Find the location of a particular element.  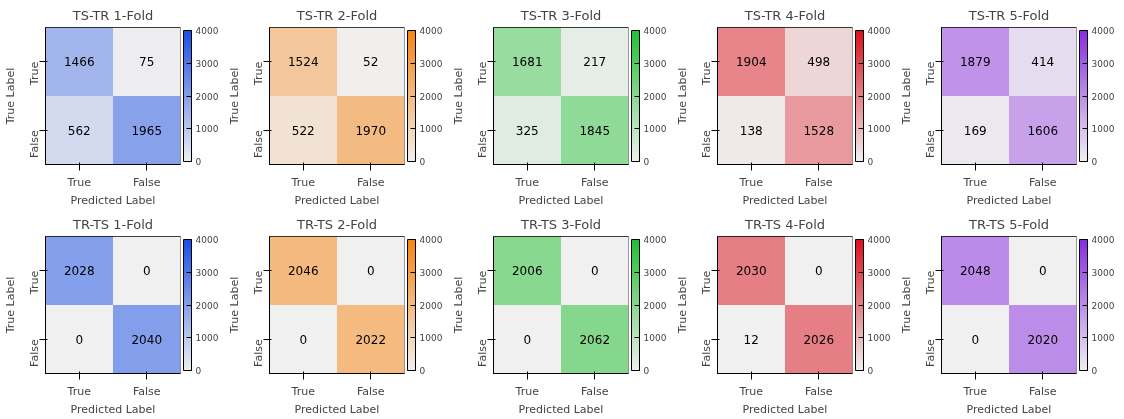

chart-title: TR-TS 5-Fold is located at coordinates (1008, 224).